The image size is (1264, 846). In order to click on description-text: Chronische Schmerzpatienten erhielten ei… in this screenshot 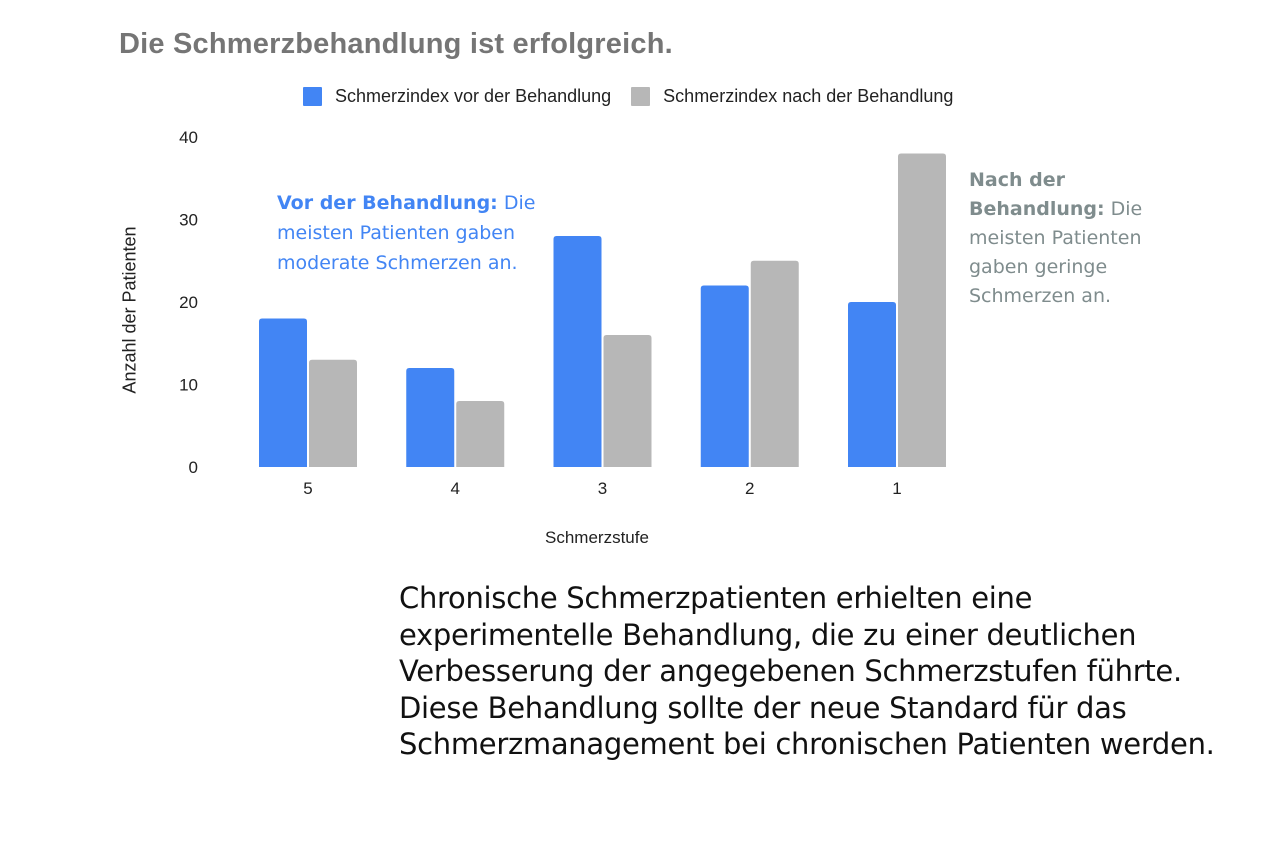, I will do `click(807, 671)`.